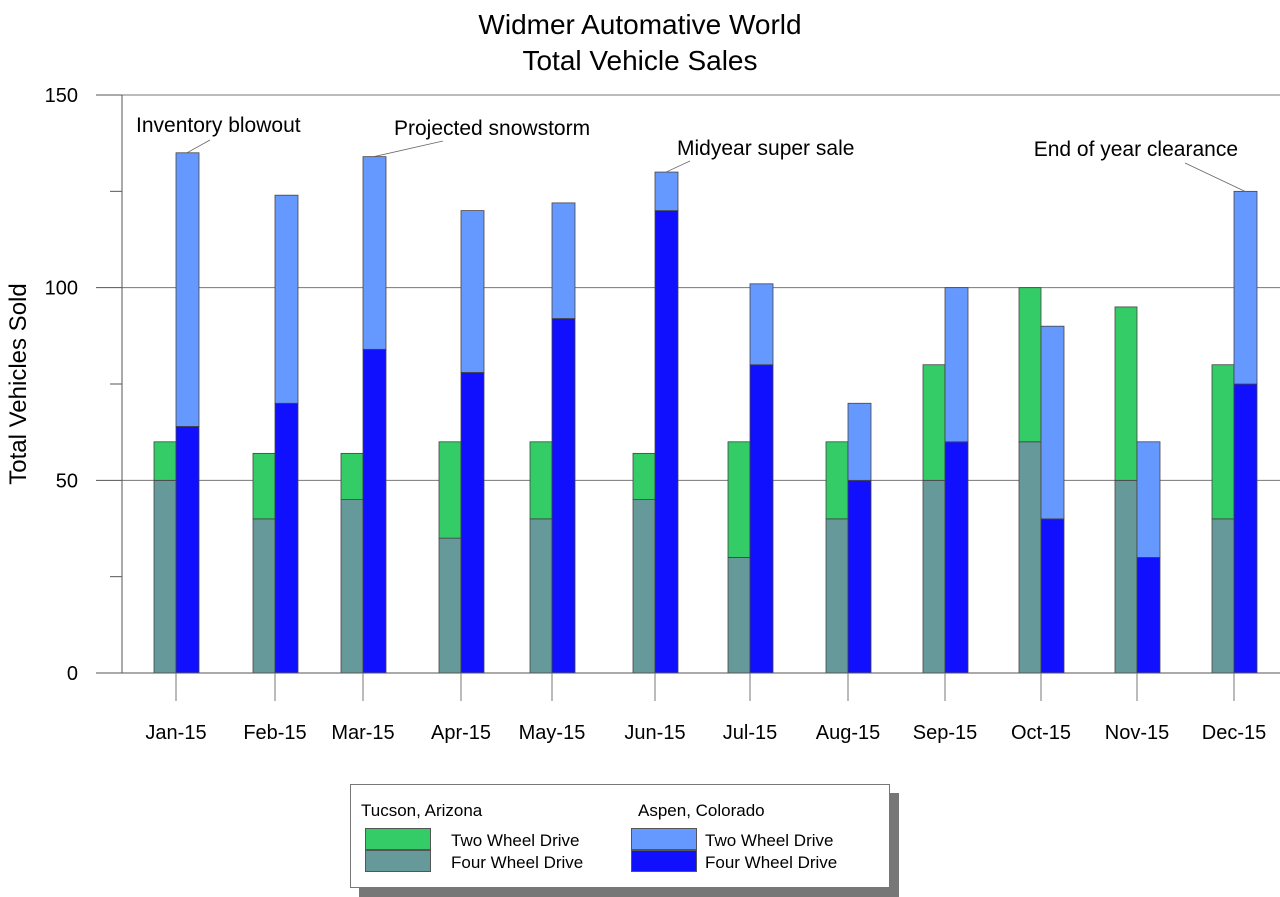 The image size is (1280, 897). Describe the element at coordinates (461, 733) in the screenshot. I see `x-tick-label: Apr-15` at that location.